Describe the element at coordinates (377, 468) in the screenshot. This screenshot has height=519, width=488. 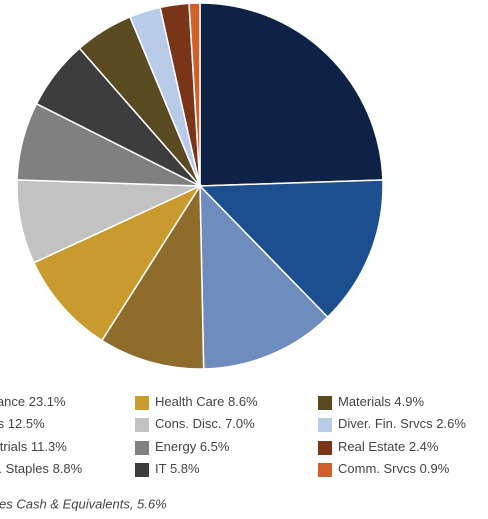
I see `legend-name: Comm. Srvcs` at that location.